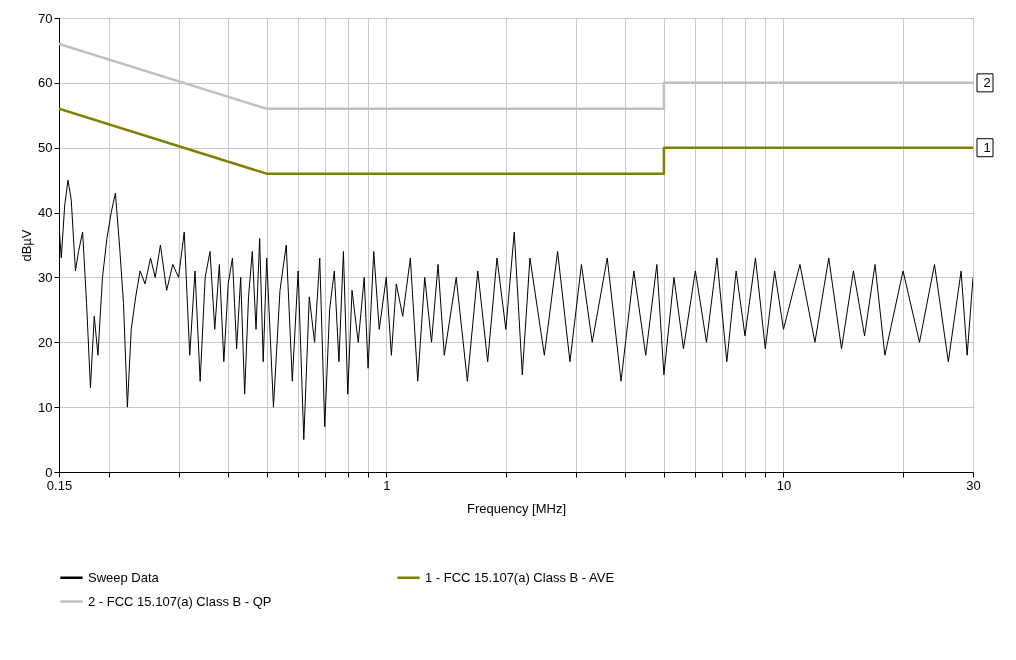 Image resolution: width=1016 pixels, height=660 pixels. I want to click on x-tick-label: 10, so click(784, 485).